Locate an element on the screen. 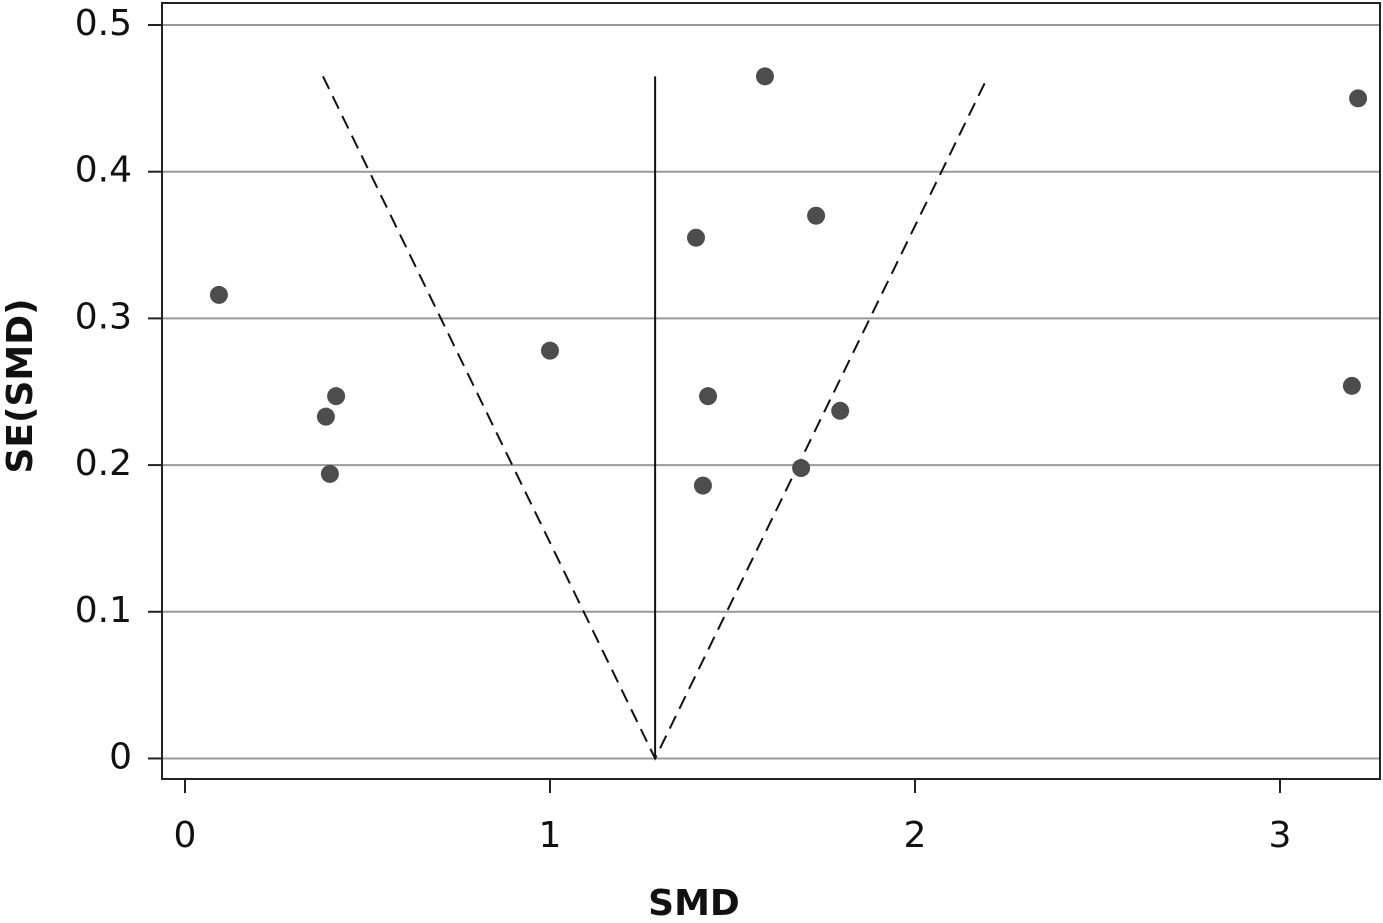  y-tick-label: 0.2 is located at coordinates (103, 463).